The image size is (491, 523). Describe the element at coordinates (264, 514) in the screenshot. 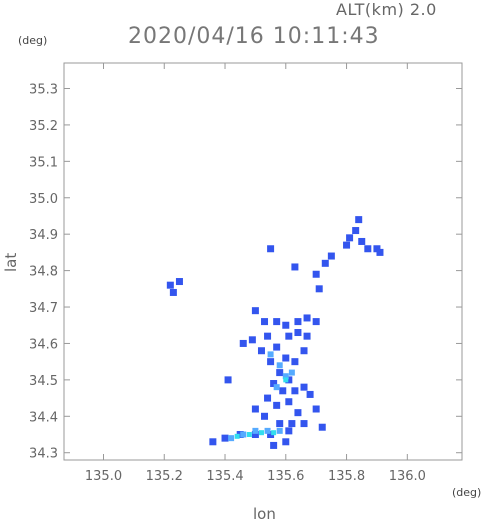

I see `x-axis-title: lon` at that location.